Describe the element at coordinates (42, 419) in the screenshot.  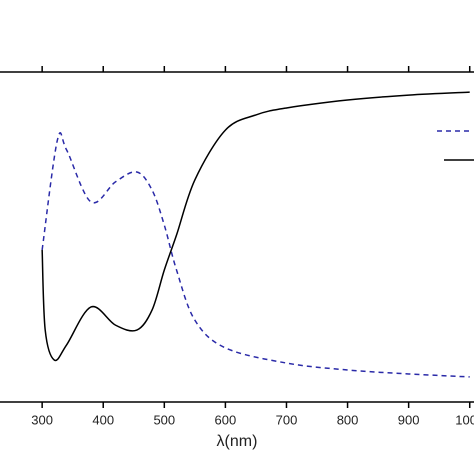
I see `x-tick-label: 300` at that location.